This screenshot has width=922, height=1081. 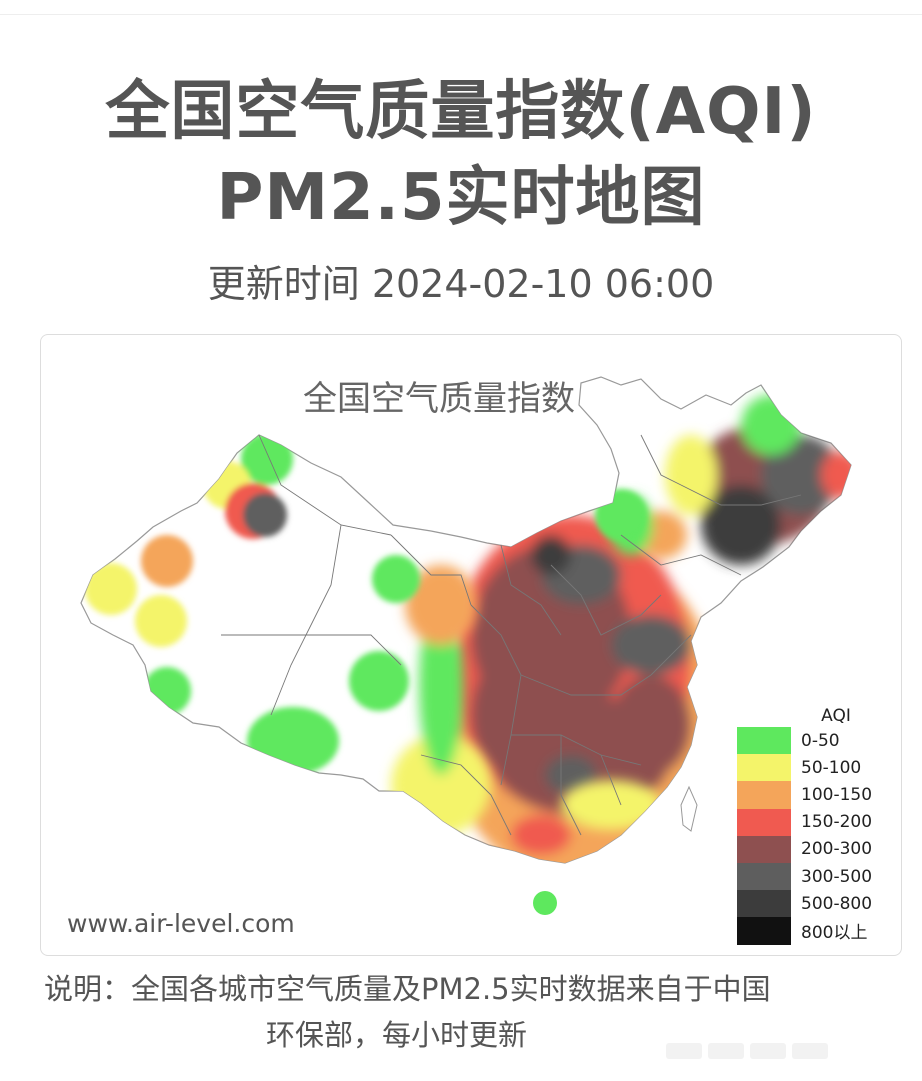 I want to click on data-source-note: 说明：全国各城市空气质量及PM2.5实时数据来自于中国 环保部，每小时更新, so click(x=474, y=1012).